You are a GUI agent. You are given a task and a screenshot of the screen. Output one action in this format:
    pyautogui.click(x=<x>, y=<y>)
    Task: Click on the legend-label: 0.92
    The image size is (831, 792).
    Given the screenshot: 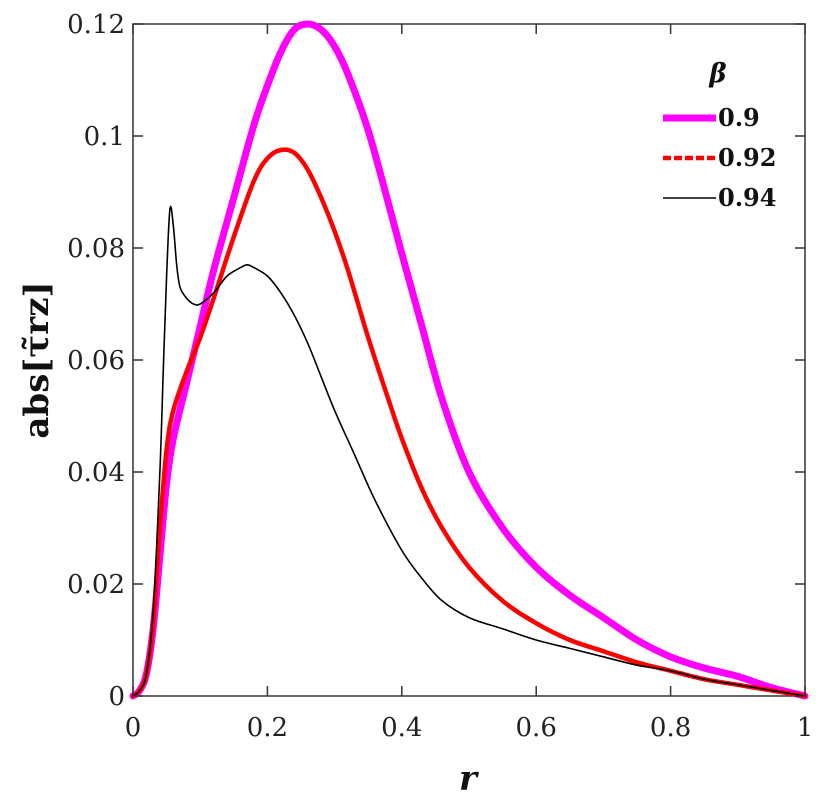 What is the action you would take?
    pyautogui.click(x=747, y=157)
    